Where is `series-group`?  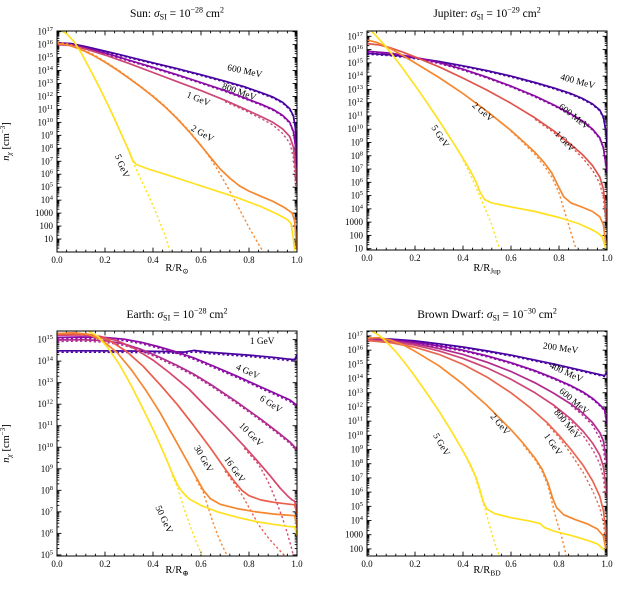
series-group is located at coordinates (487, 443).